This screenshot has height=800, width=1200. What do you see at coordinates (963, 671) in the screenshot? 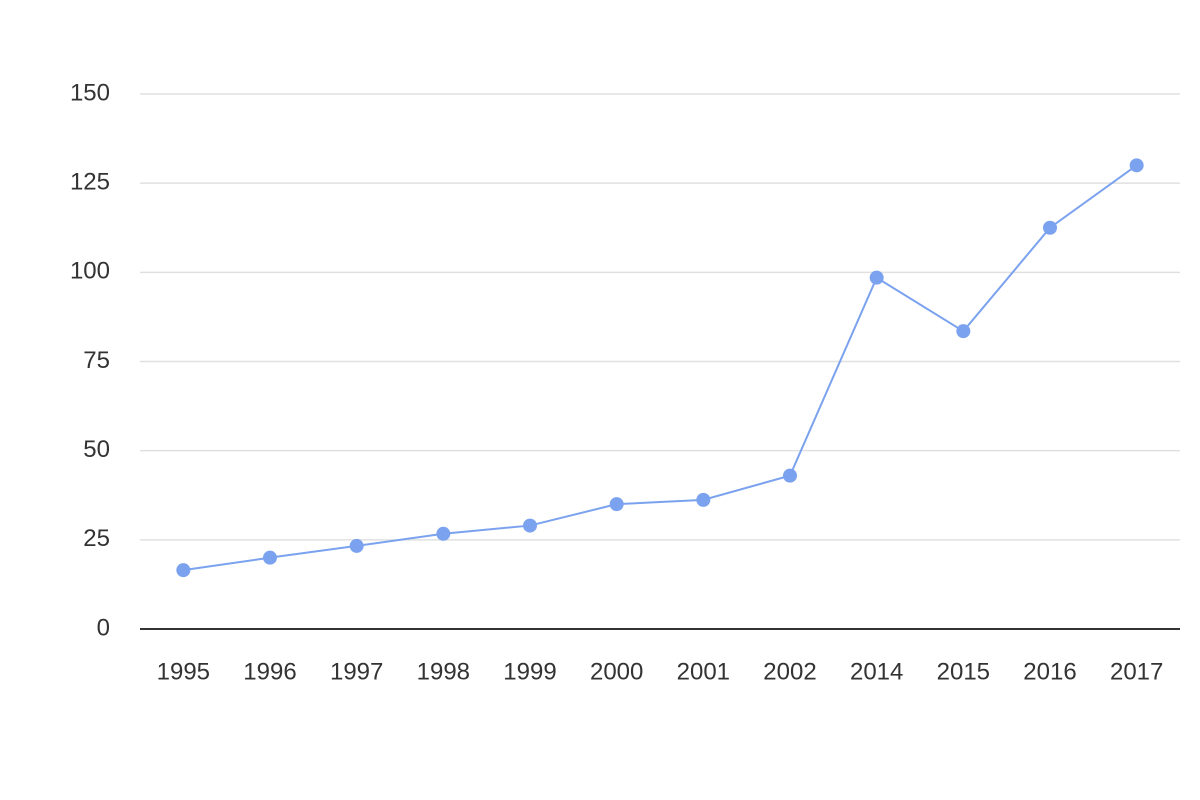
I see `x-tick-label: 2015` at bounding box center [963, 671].